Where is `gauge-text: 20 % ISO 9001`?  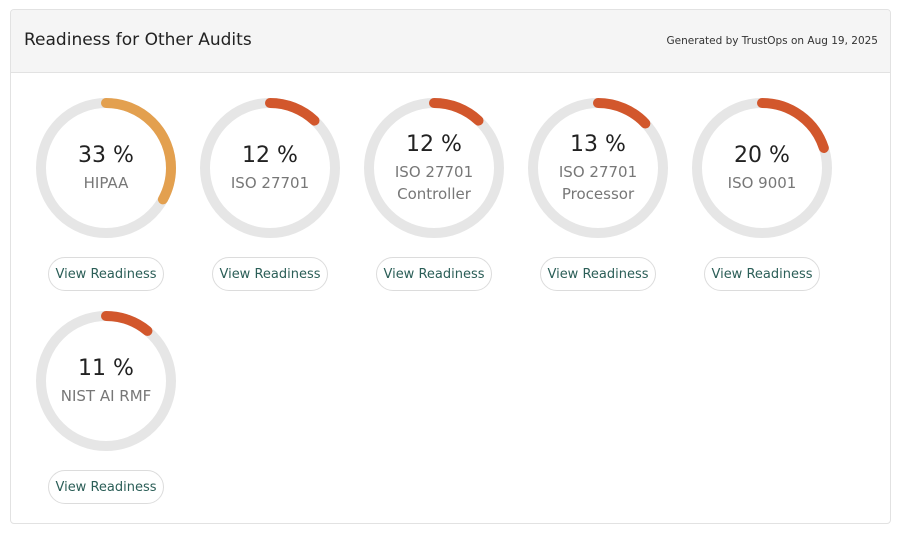
gauge-text: 20 % ISO 9001 is located at coordinates (762, 168).